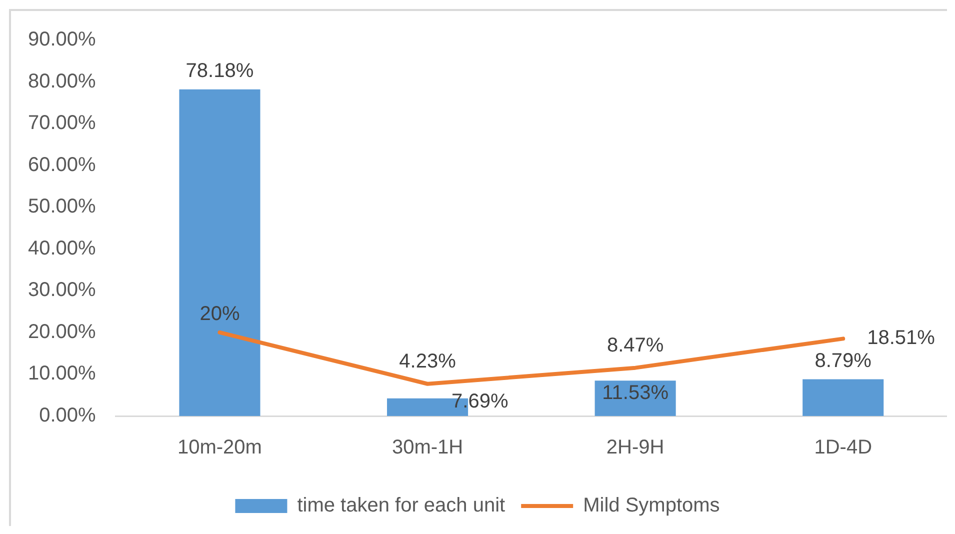 The width and height of the screenshot is (955, 534). I want to click on y-tick-label: 60.00%, so click(62, 165).